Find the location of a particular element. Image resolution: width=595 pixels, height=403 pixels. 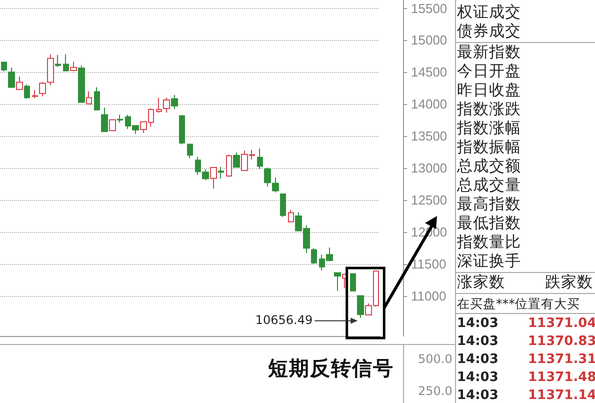

y-tick-label: 12500 is located at coordinates (429, 200).